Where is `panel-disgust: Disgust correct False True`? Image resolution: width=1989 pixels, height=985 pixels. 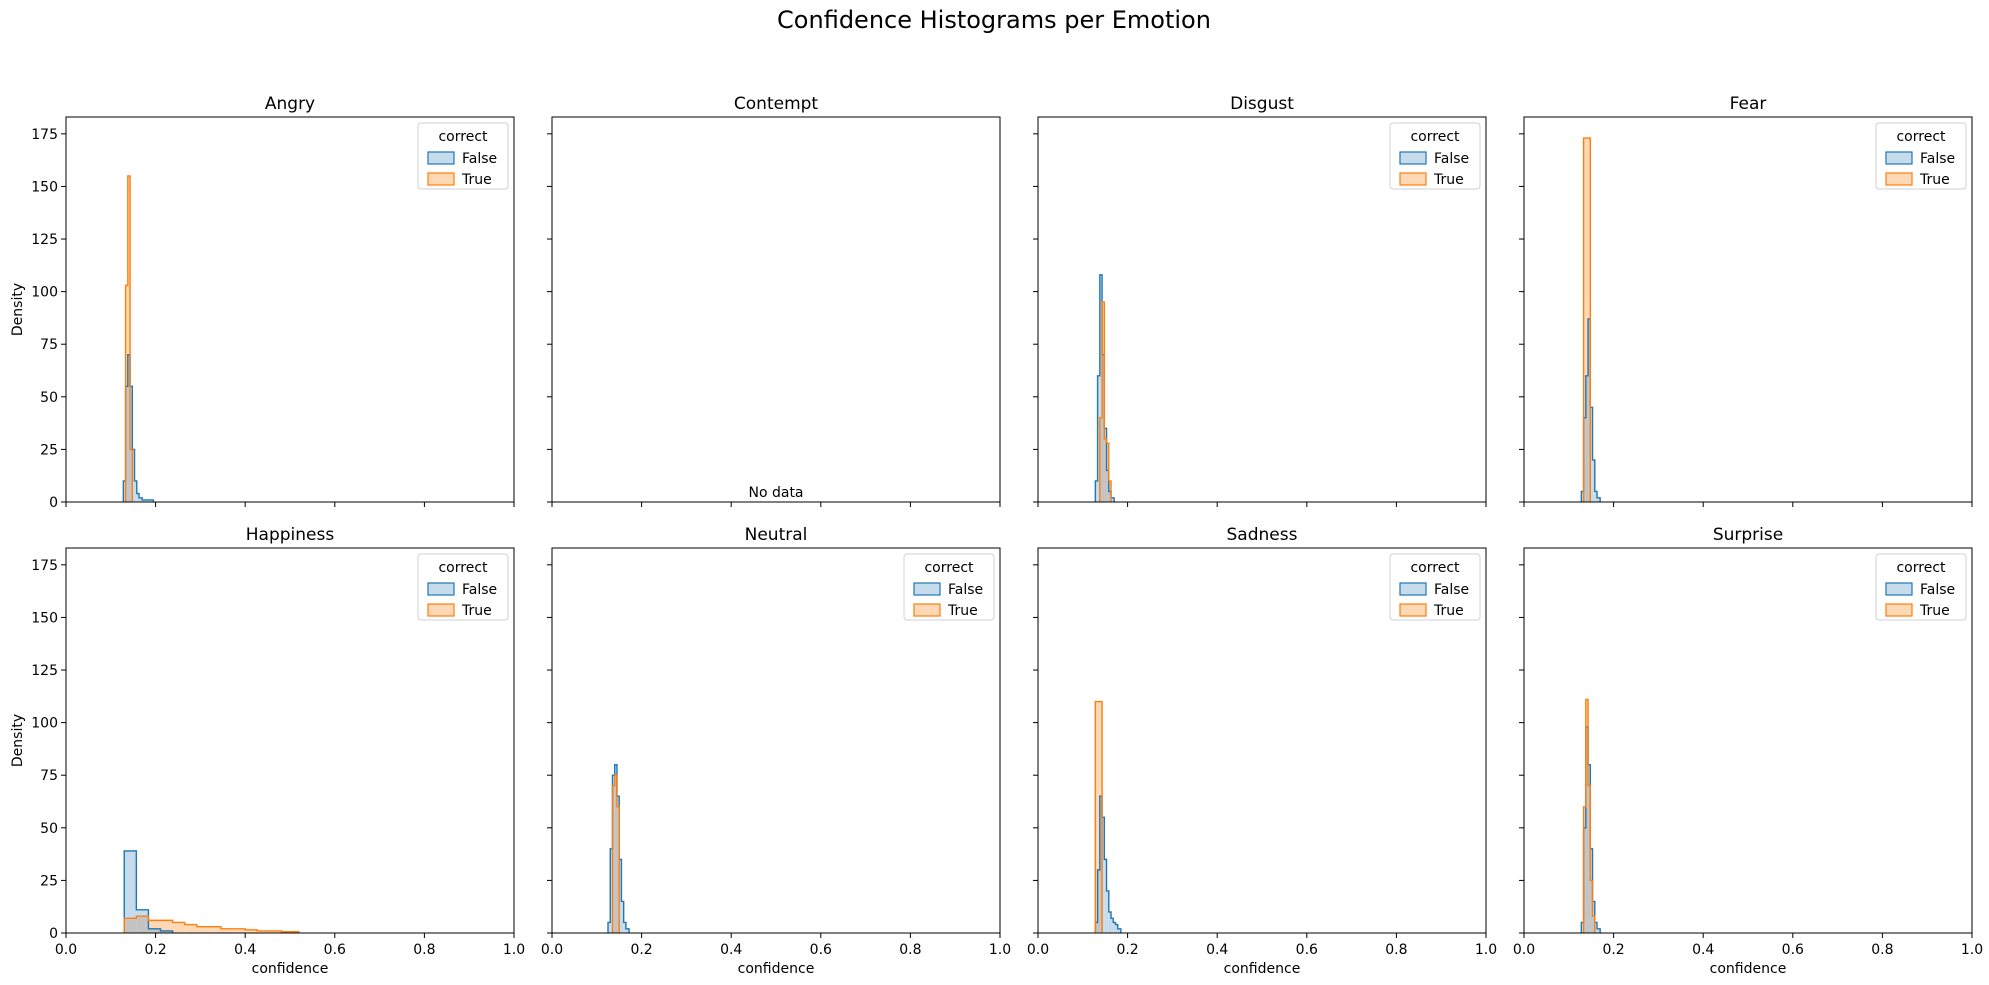 panel-disgust: Disgust correct False True is located at coordinates (1260, 300).